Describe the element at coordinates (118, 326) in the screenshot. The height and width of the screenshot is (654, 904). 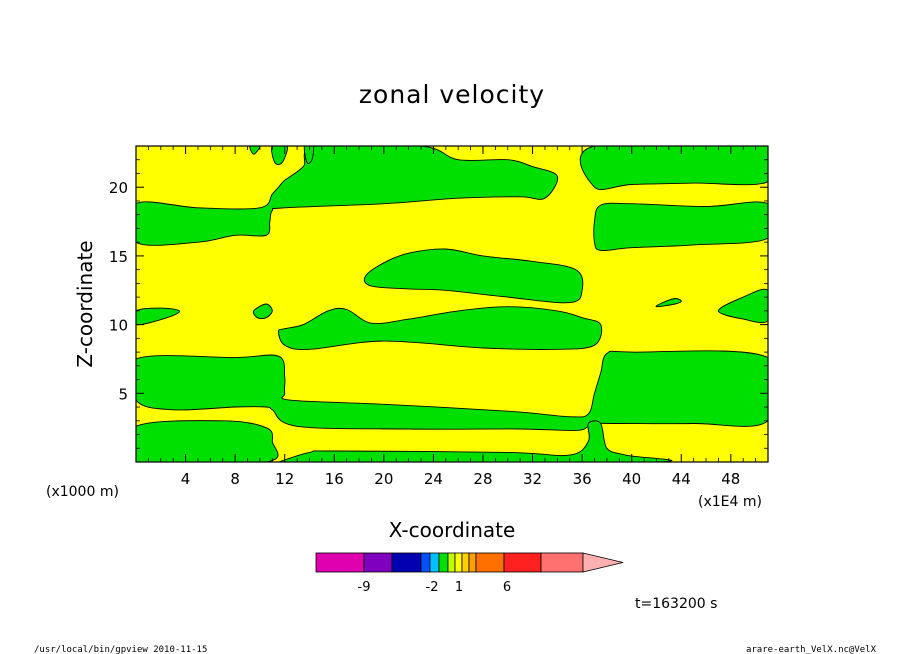
I see `y-tick-label: 10` at that location.